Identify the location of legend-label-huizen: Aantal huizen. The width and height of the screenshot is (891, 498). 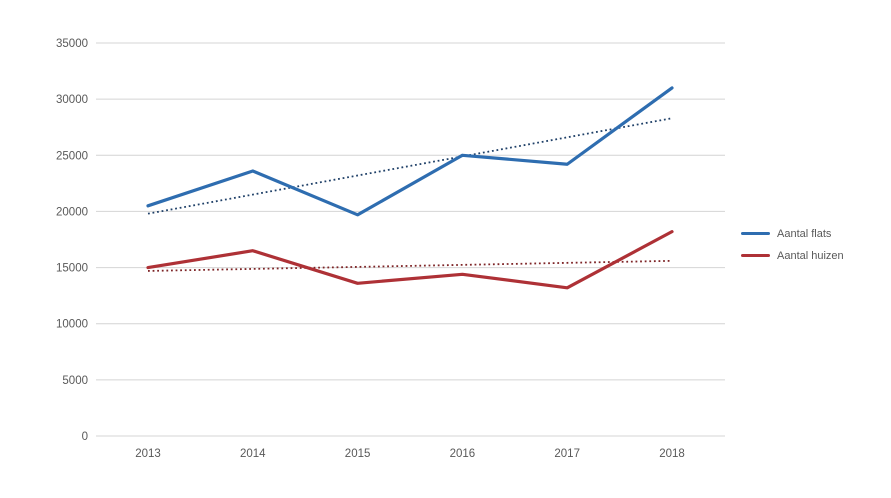
(810, 255).